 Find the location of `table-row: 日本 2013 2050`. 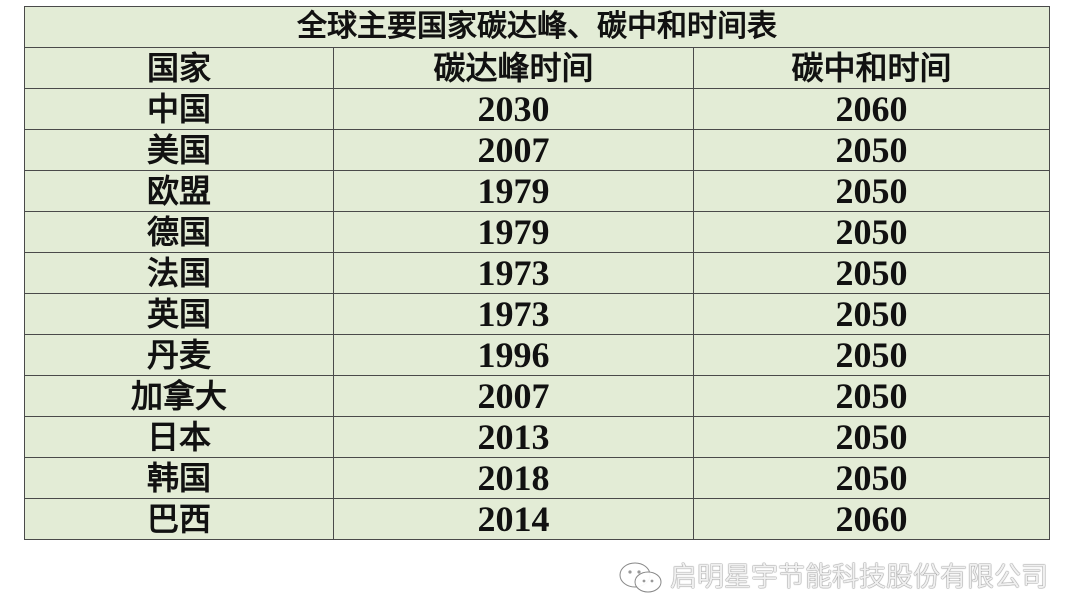

table-row: 日本 2013 2050 is located at coordinates (537, 437).